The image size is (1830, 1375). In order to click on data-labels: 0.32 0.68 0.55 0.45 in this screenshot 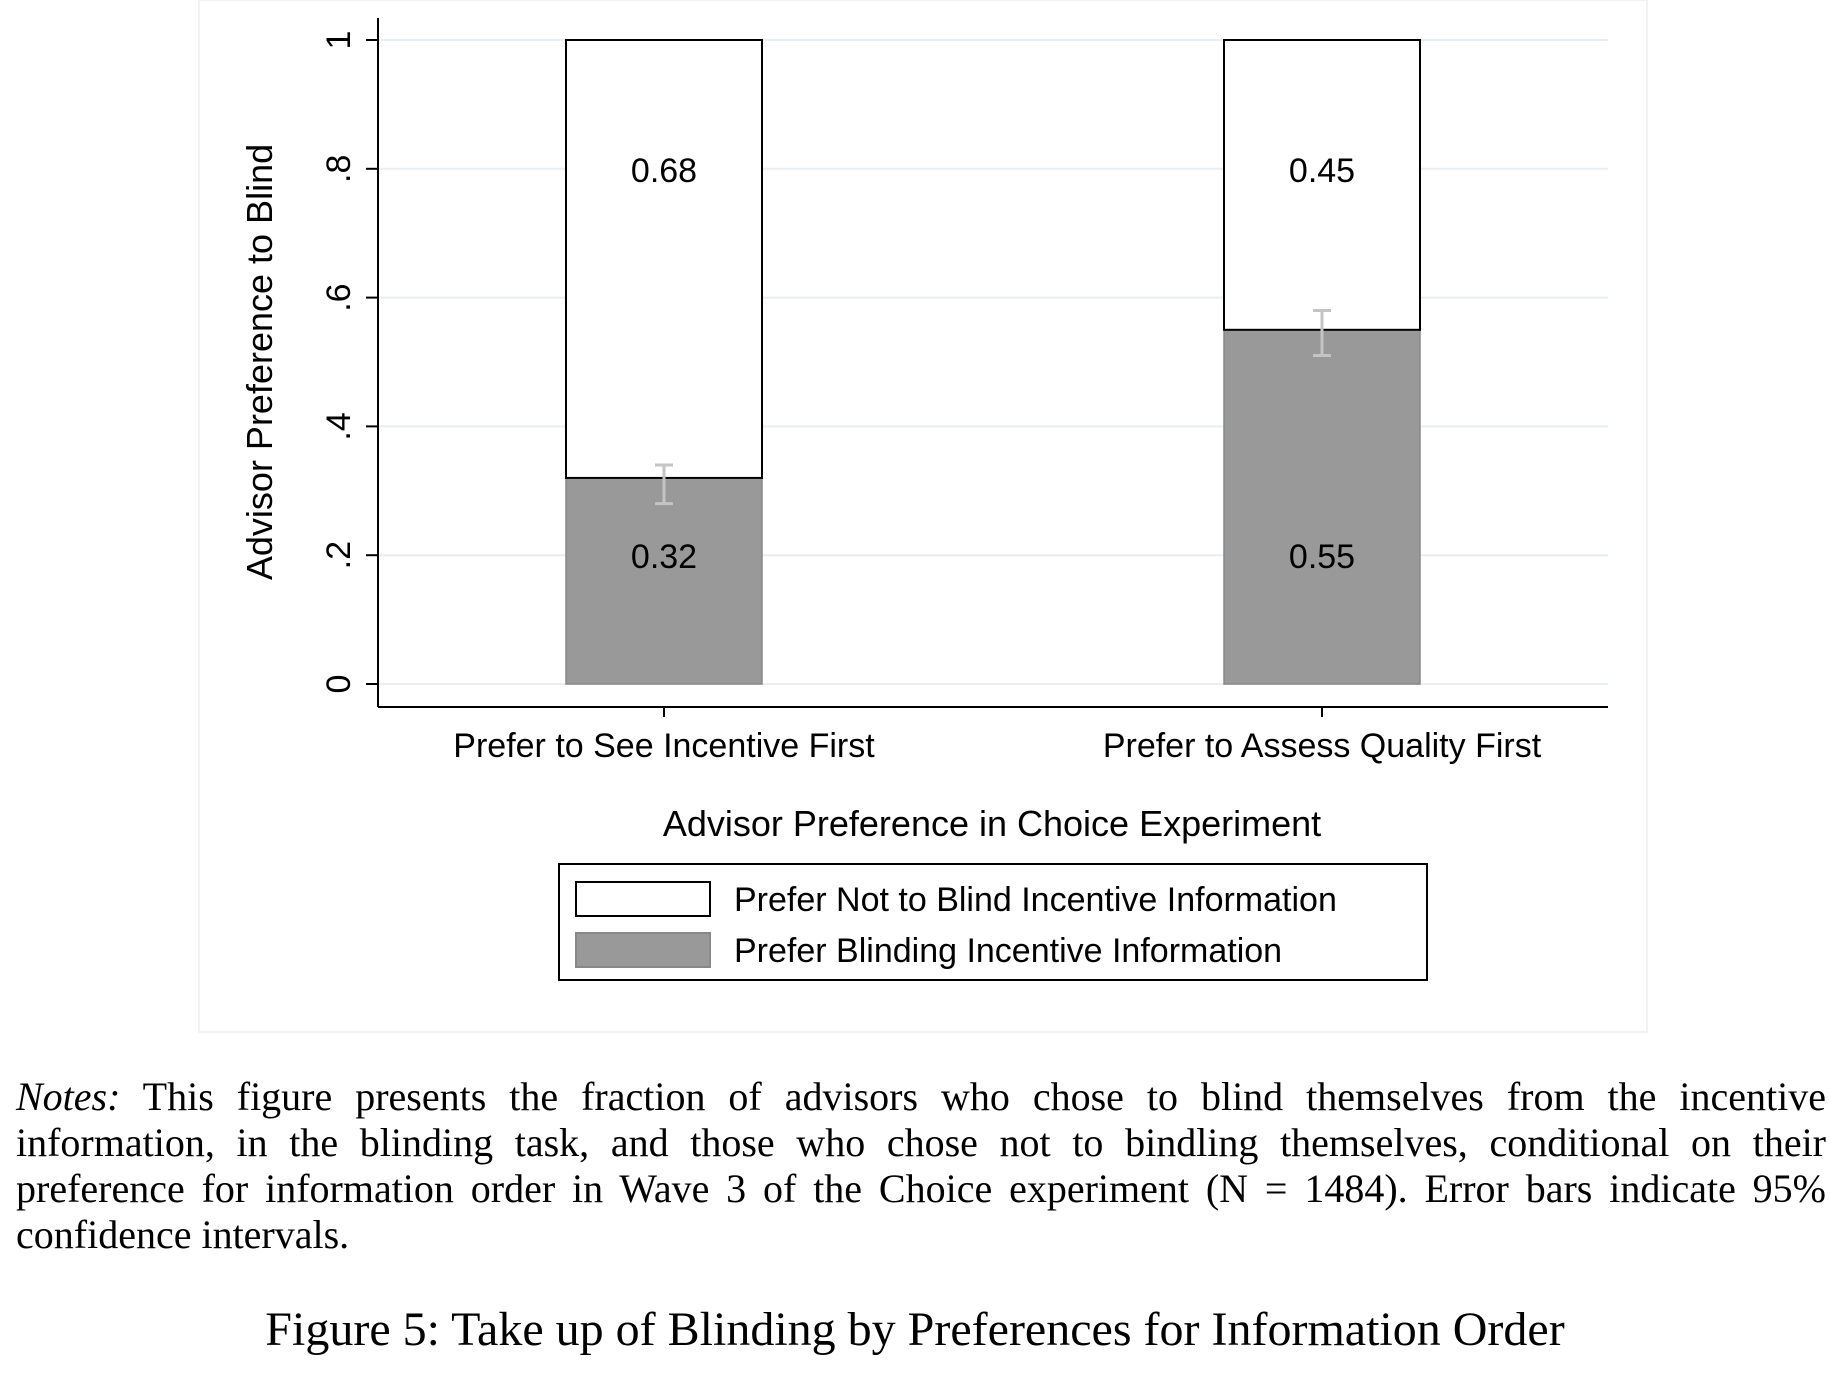, I will do `click(993, 364)`.